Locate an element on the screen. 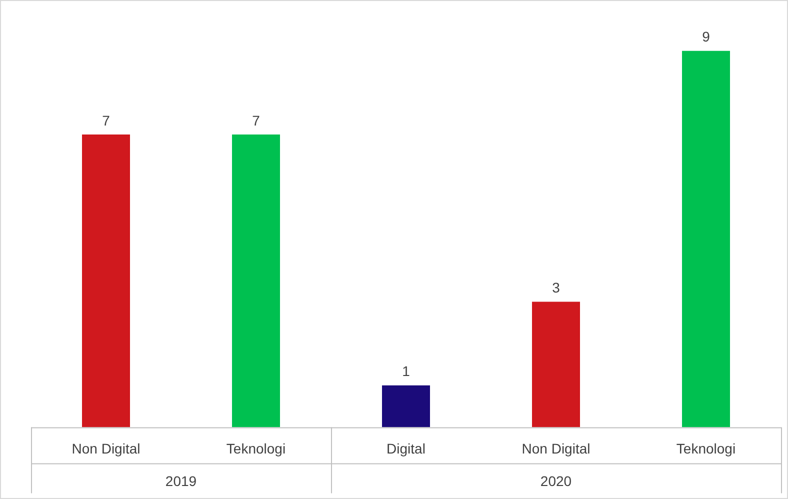 This screenshot has width=788, height=499. text: 2019 is located at coordinates (181, 481).